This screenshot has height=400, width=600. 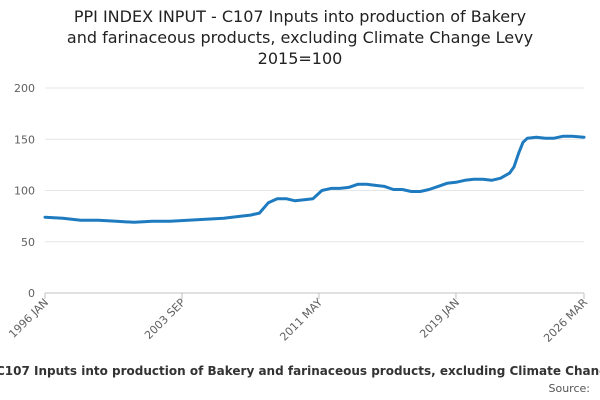 I want to click on y-axis-labels: 0 50 100 150 200, so click(x=24, y=191).